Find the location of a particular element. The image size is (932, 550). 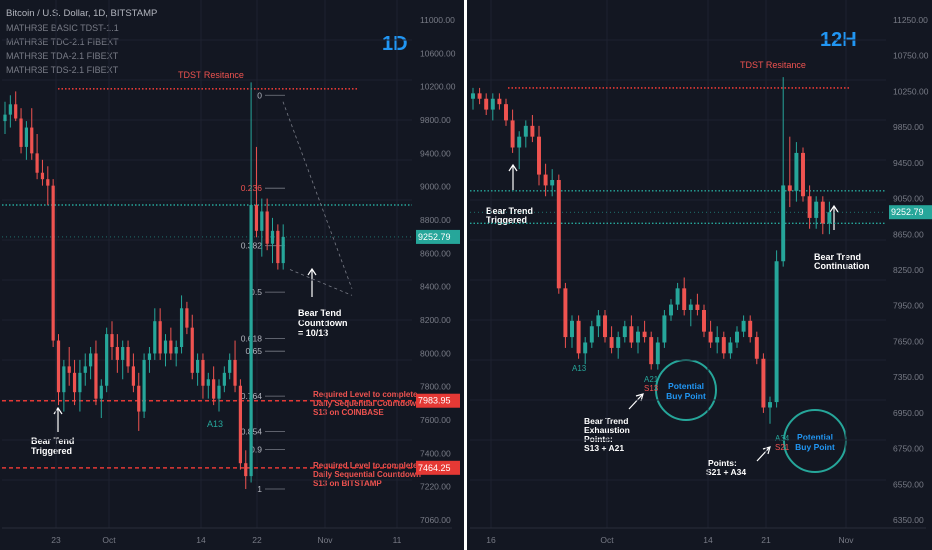

y-tick-label: 7060.00 is located at coordinates (435, 520).